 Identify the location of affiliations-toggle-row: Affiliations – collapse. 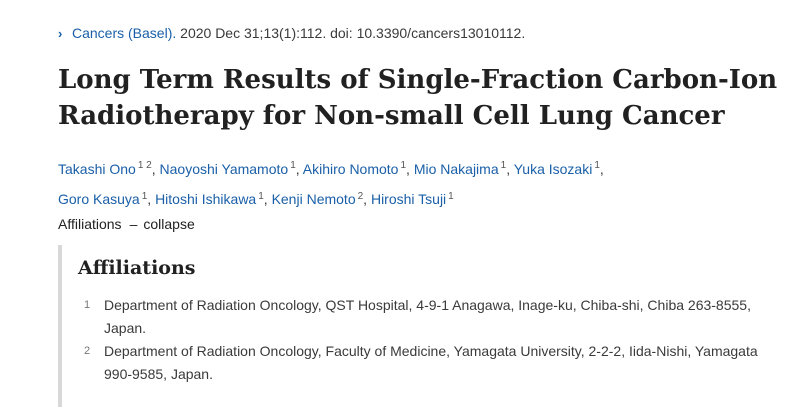
(126, 224).